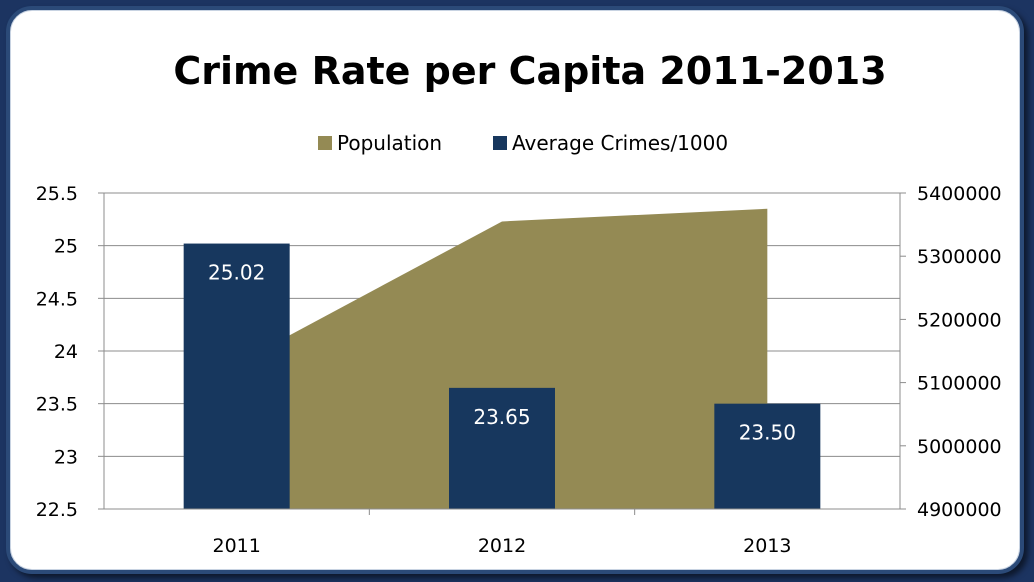 This screenshot has width=1034, height=582. What do you see at coordinates (959, 194) in the screenshot?
I see `right-tick-label: 5400000` at bounding box center [959, 194].